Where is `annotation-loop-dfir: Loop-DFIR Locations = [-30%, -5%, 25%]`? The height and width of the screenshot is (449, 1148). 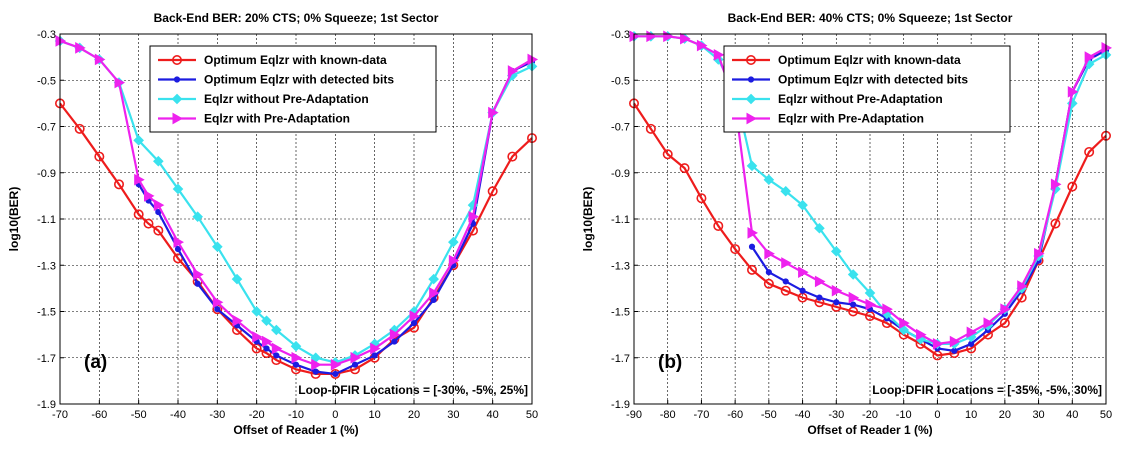
annotation-loop-dfir: Loop-DFIR Locations = [-30%, -5%, 25%] is located at coordinates (413, 390).